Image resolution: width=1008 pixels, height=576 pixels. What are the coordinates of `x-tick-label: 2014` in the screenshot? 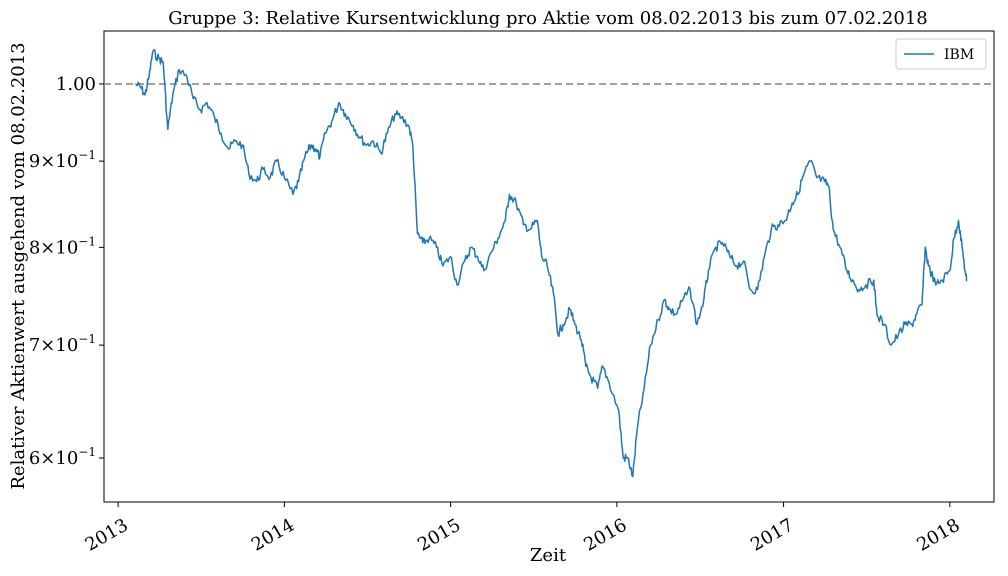 It's located at (273, 535).